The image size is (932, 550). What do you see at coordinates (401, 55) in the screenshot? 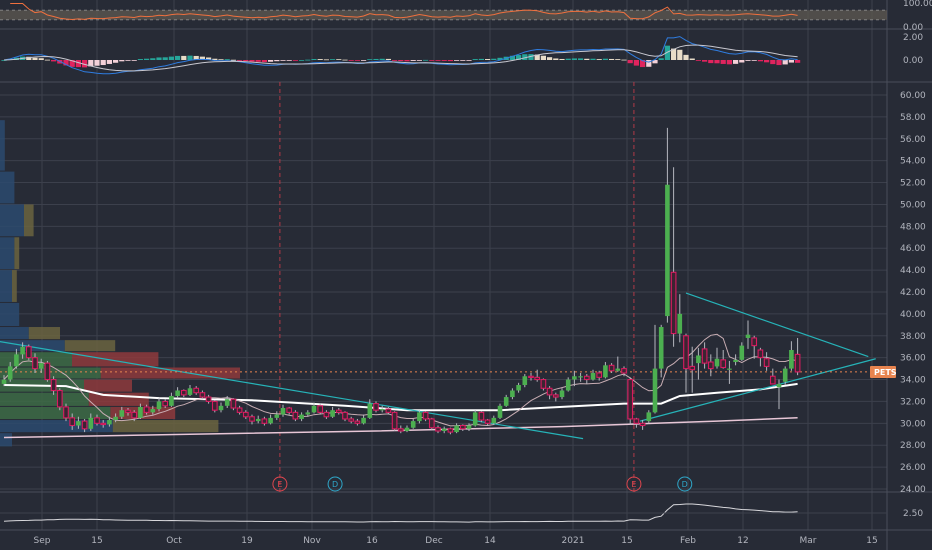
I see `macd-pane` at bounding box center [401, 55].